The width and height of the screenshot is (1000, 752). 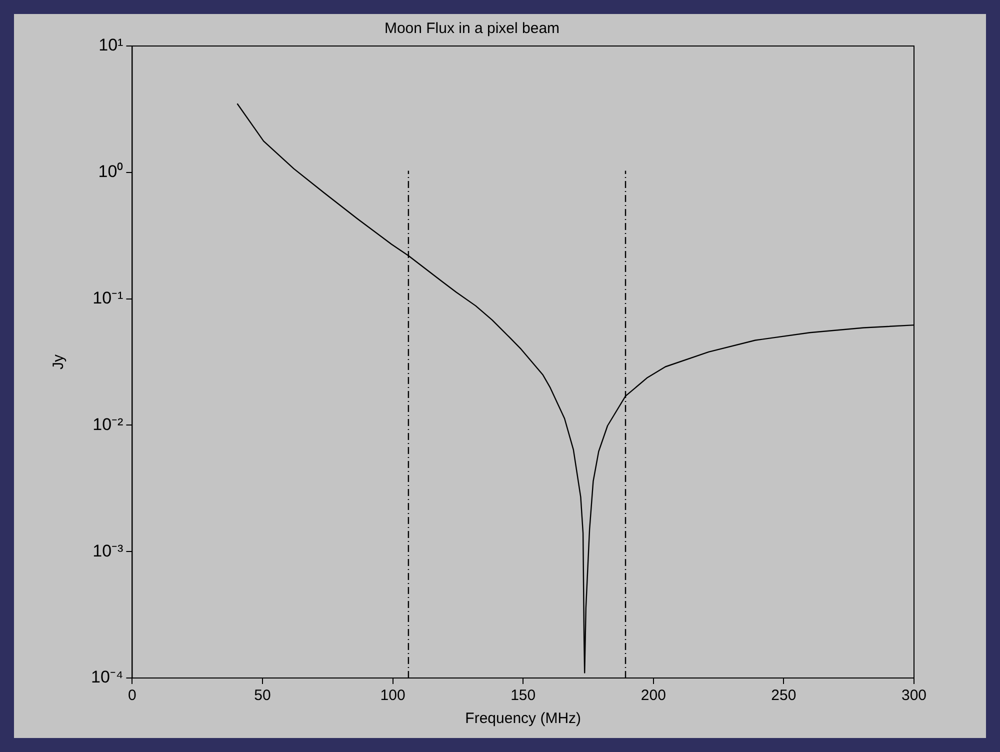 What do you see at coordinates (783, 695) in the screenshot?
I see `x-tick-label: 250` at bounding box center [783, 695].